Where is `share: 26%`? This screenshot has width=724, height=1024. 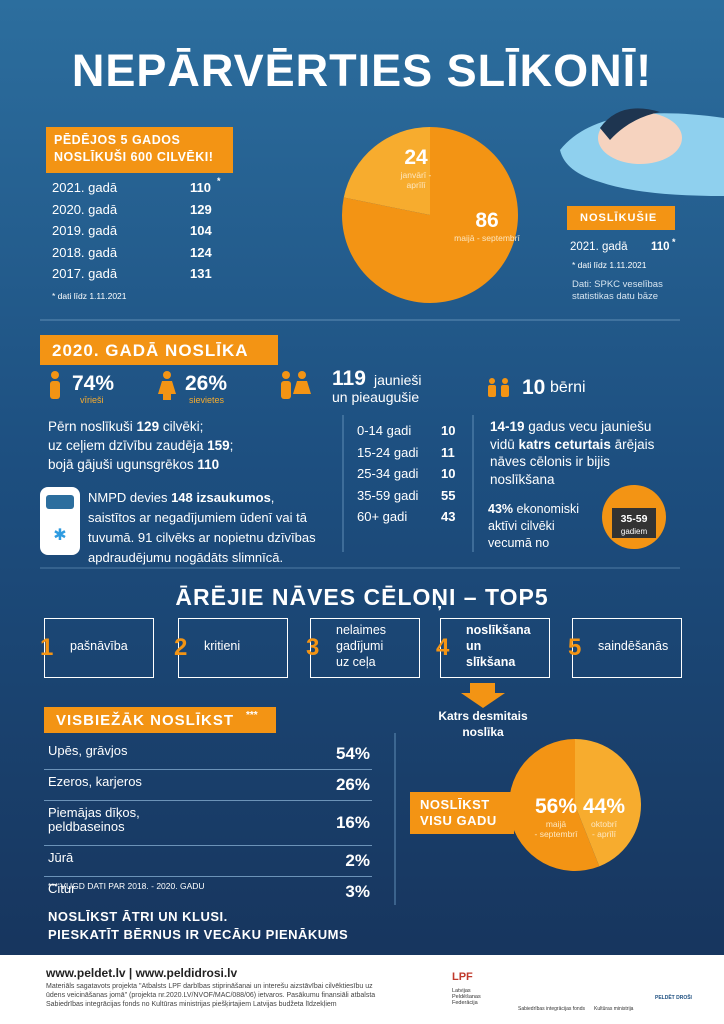 share: 26% is located at coordinates (352, 784).